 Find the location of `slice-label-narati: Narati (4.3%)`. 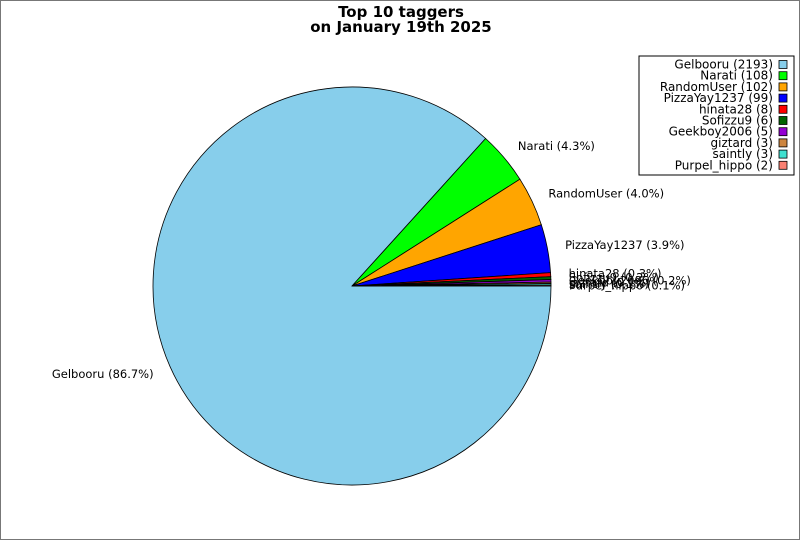

slice-label-narati: Narati (4.3%) is located at coordinates (556, 146).